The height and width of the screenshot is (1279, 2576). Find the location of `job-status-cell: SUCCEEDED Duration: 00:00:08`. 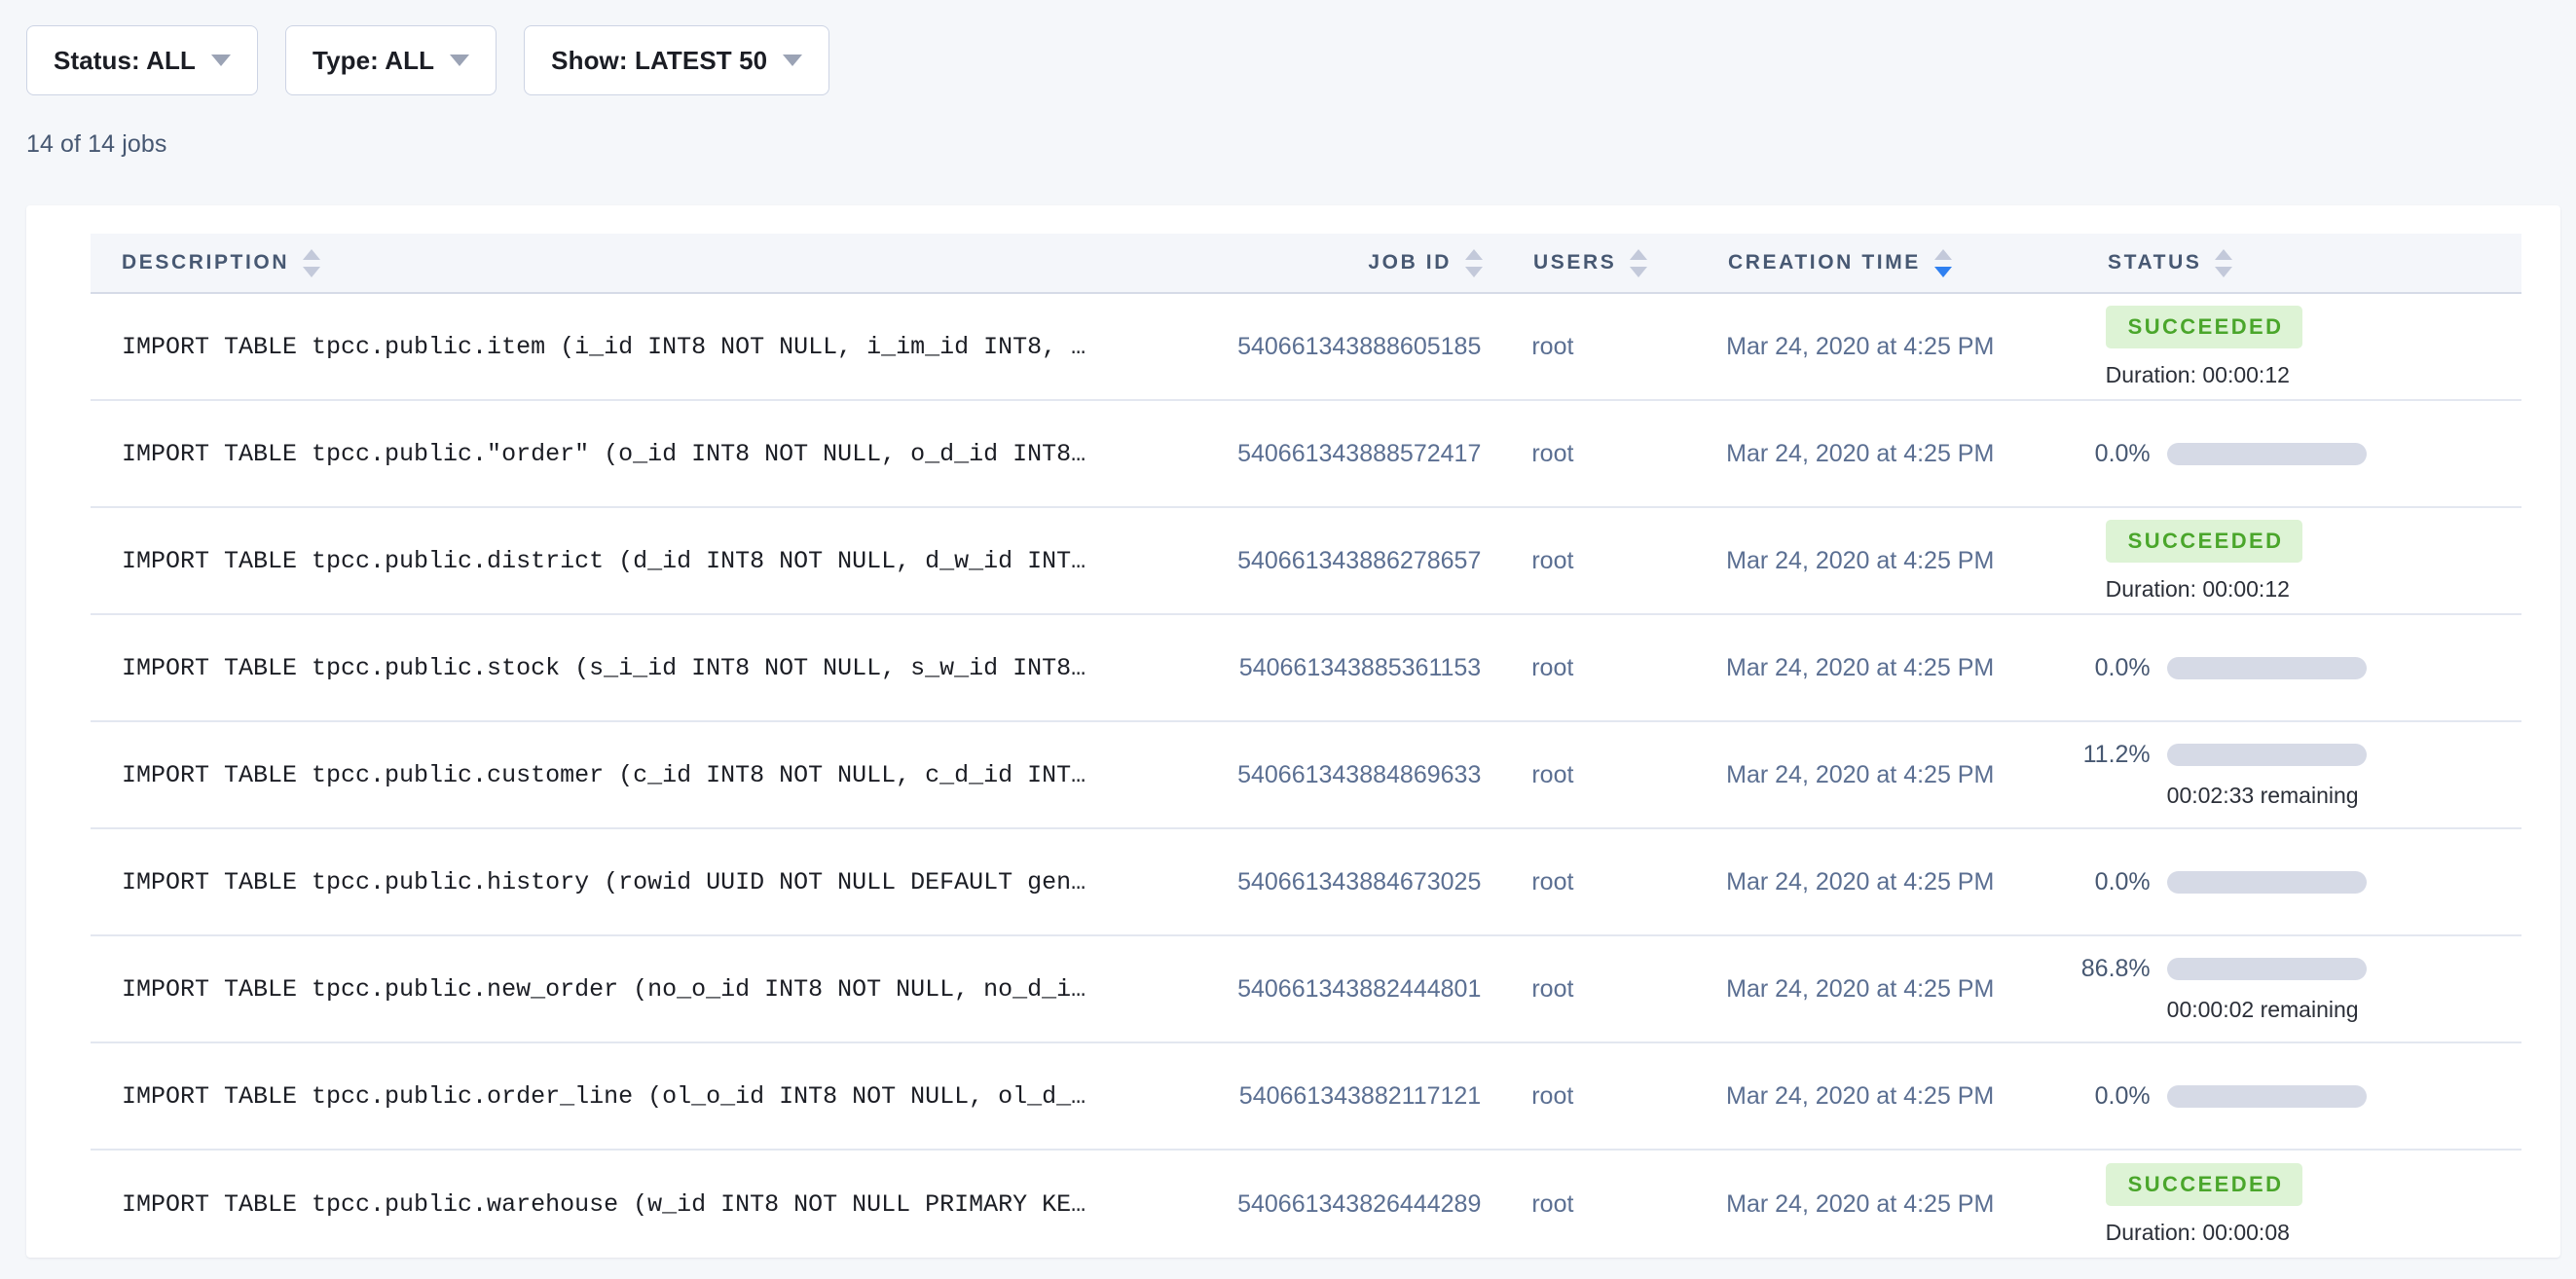

job-status-cell: SUCCEEDED Duration: 00:00:08 is located at coordinates (2288, 1204).